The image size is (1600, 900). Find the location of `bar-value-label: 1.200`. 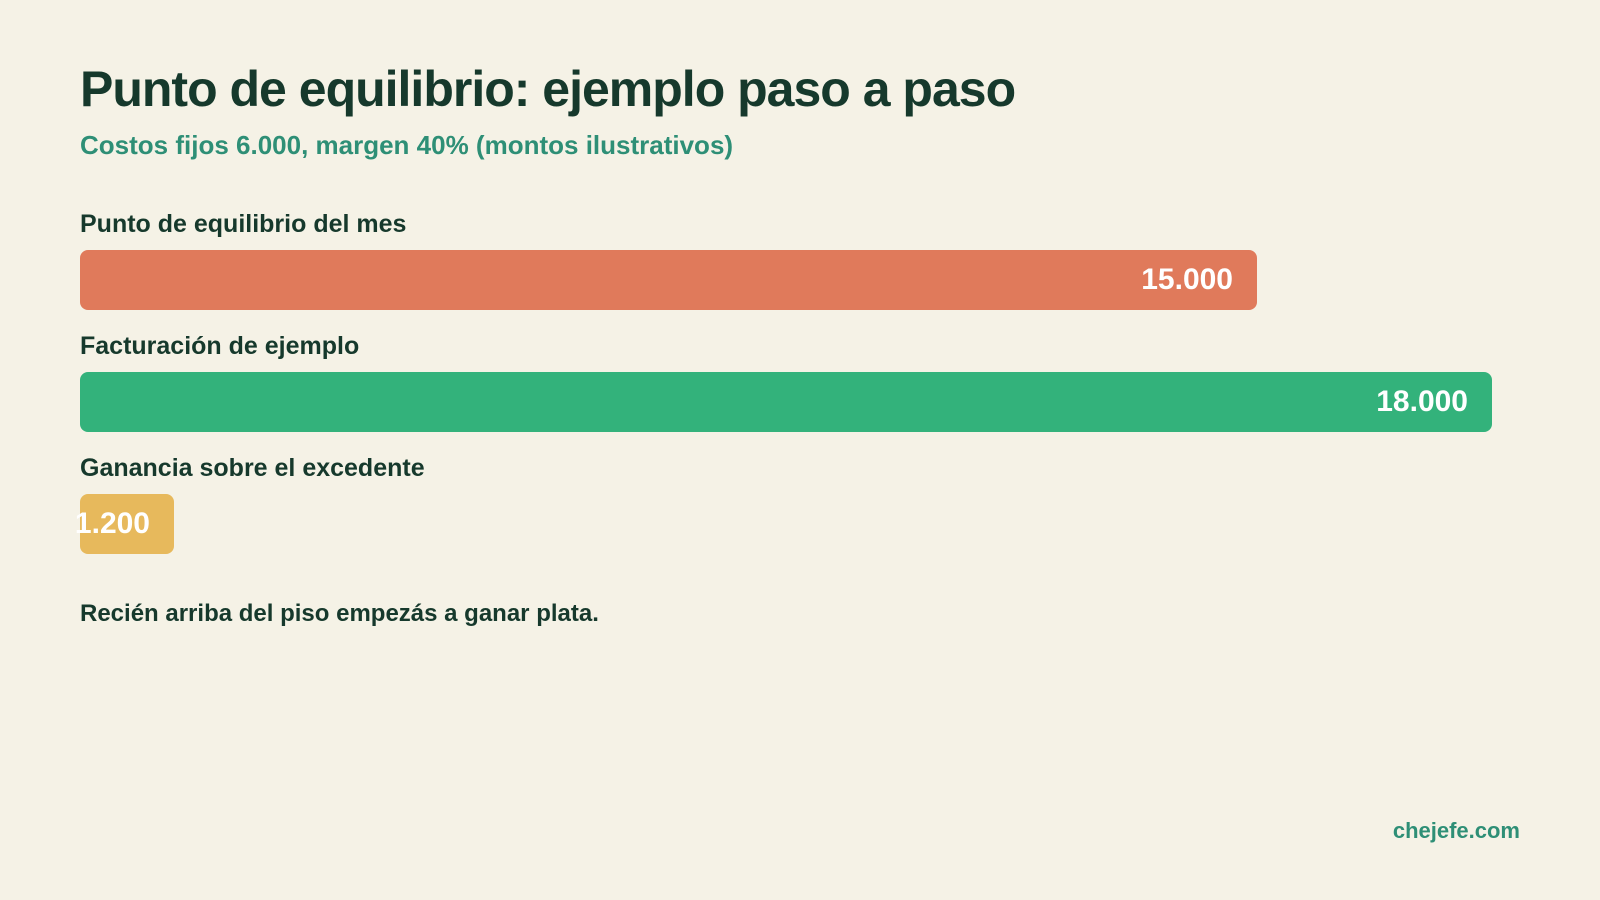

bar-value-label: 1.200 is located at coordinates (112, 523).